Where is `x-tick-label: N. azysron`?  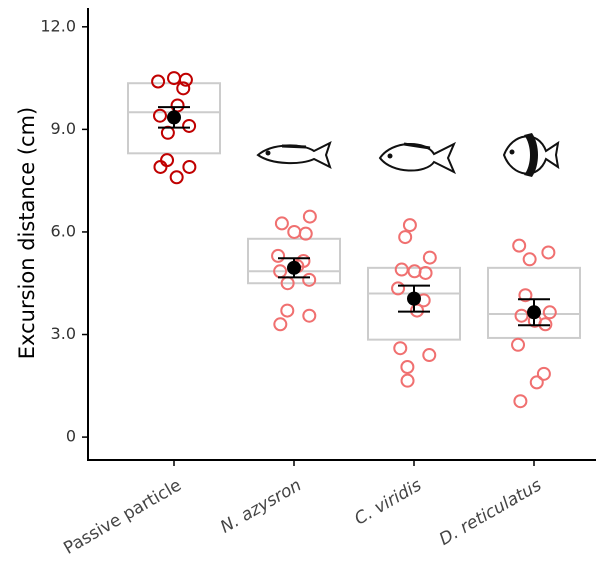
x-tick-label: N. azysron is located at coordinates (261, 506).